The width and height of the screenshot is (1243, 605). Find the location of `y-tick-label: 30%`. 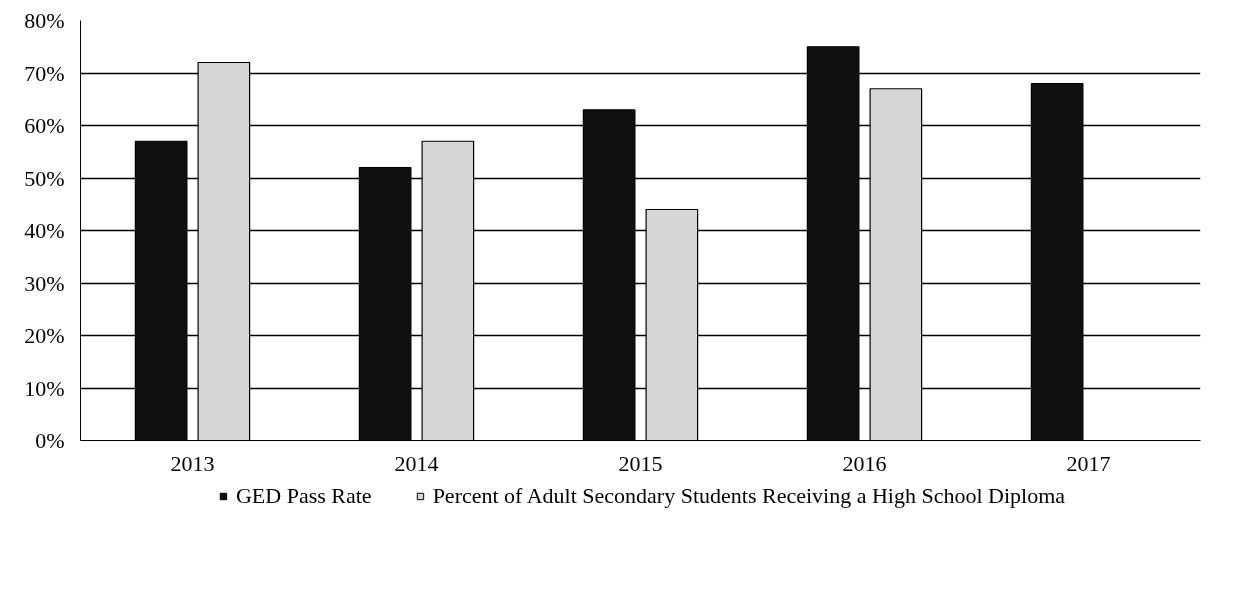

y-tick-label: 30% is located at coordinates (44, 283).